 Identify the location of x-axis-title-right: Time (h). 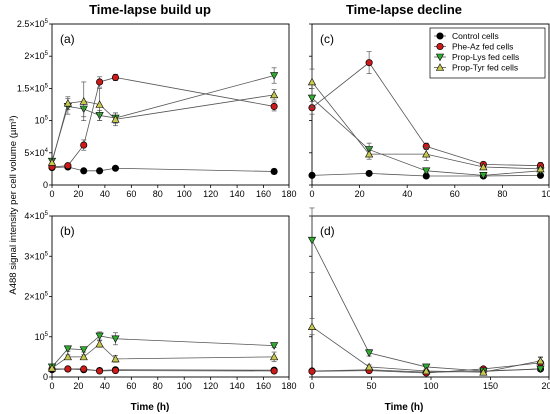
(404, 407).